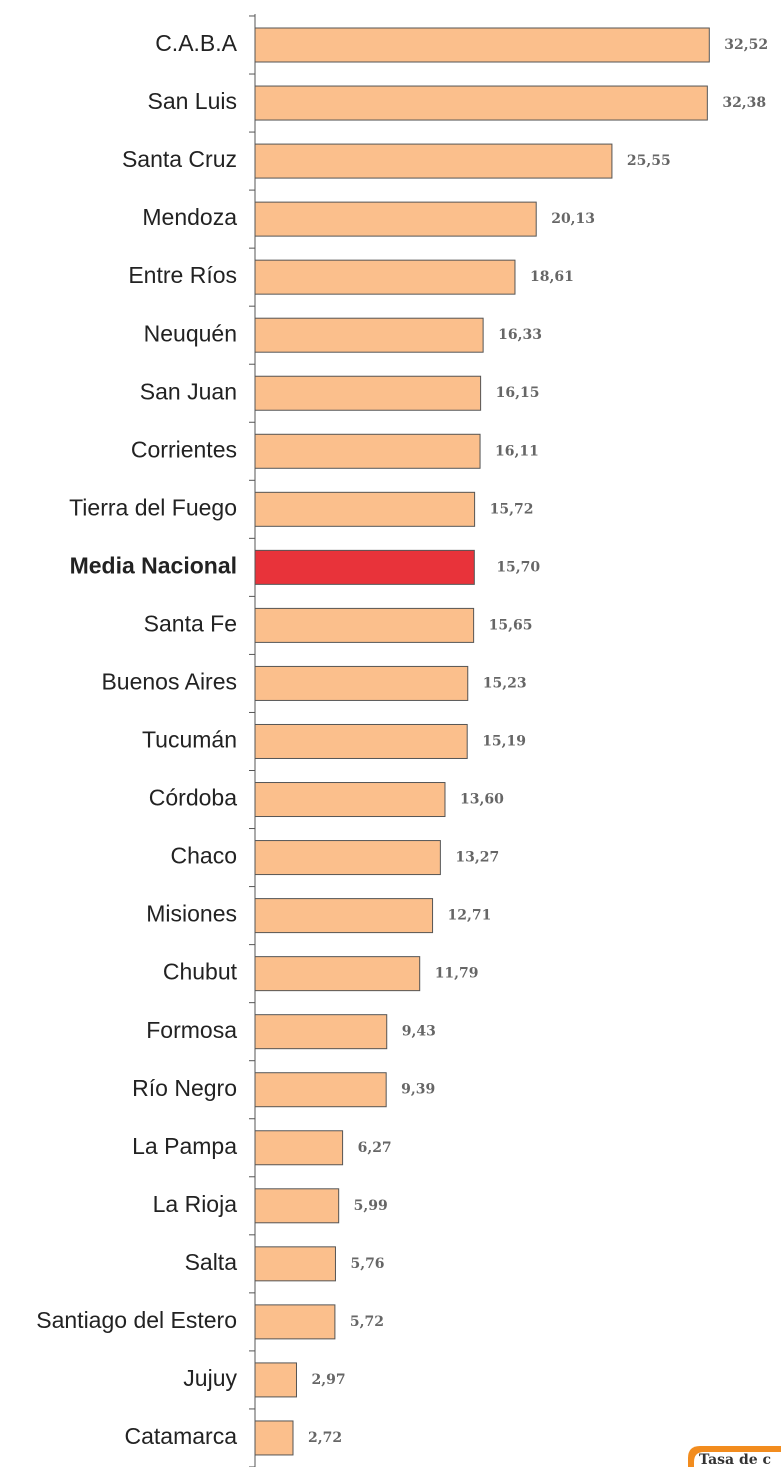  I want to click on category-label: La Rioja, so click(195, 1204).